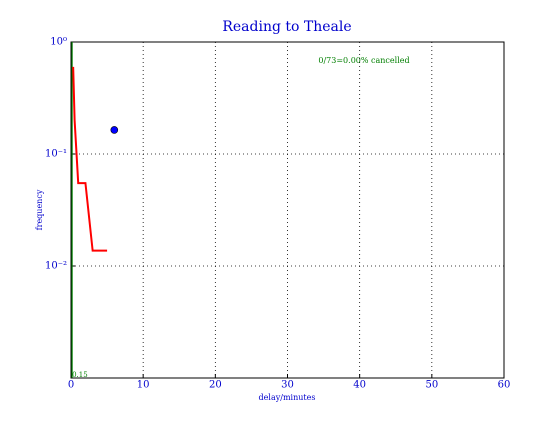 This screenshot has width=560, height=424. I want to click on y-axis-label: frequency, so click(39, 209).